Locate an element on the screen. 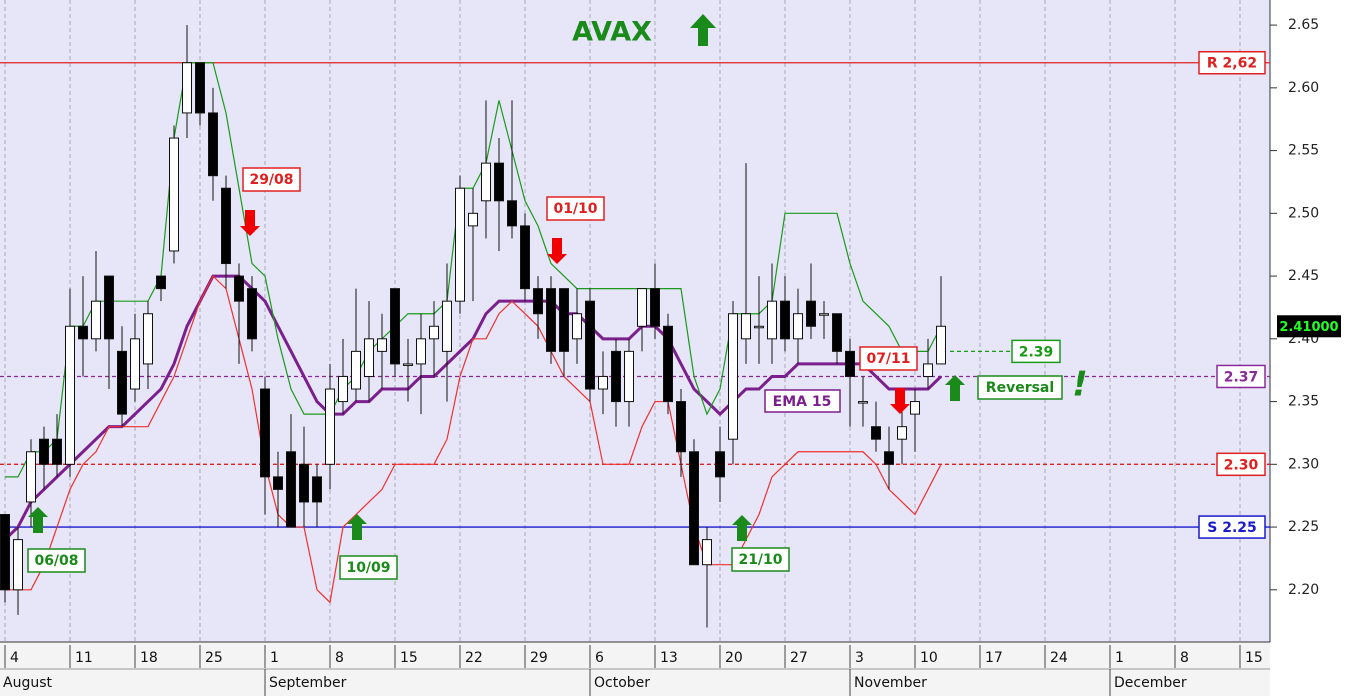 The image size is (1348, 696). x-tick-label: 29 is located at coordinates (539, 658).